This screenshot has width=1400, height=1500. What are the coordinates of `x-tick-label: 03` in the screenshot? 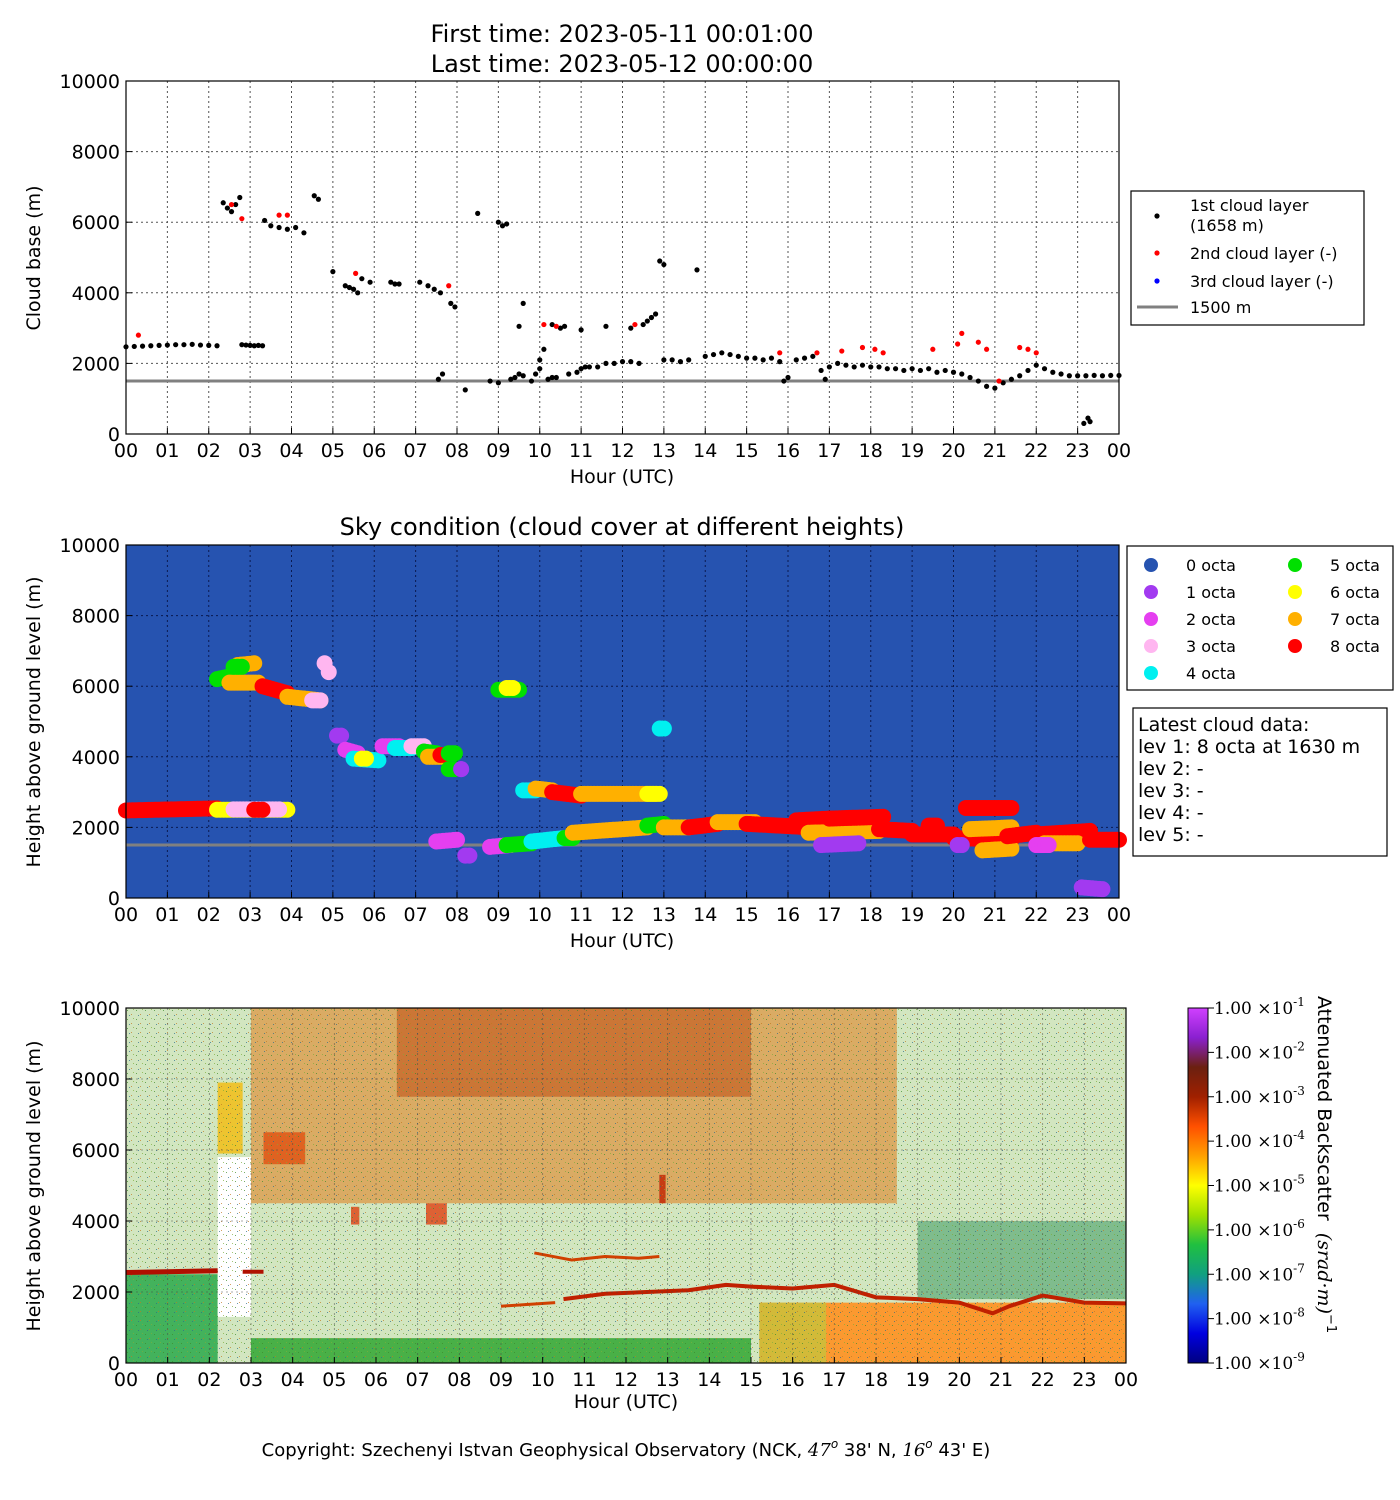 It's located at (251, 1380).